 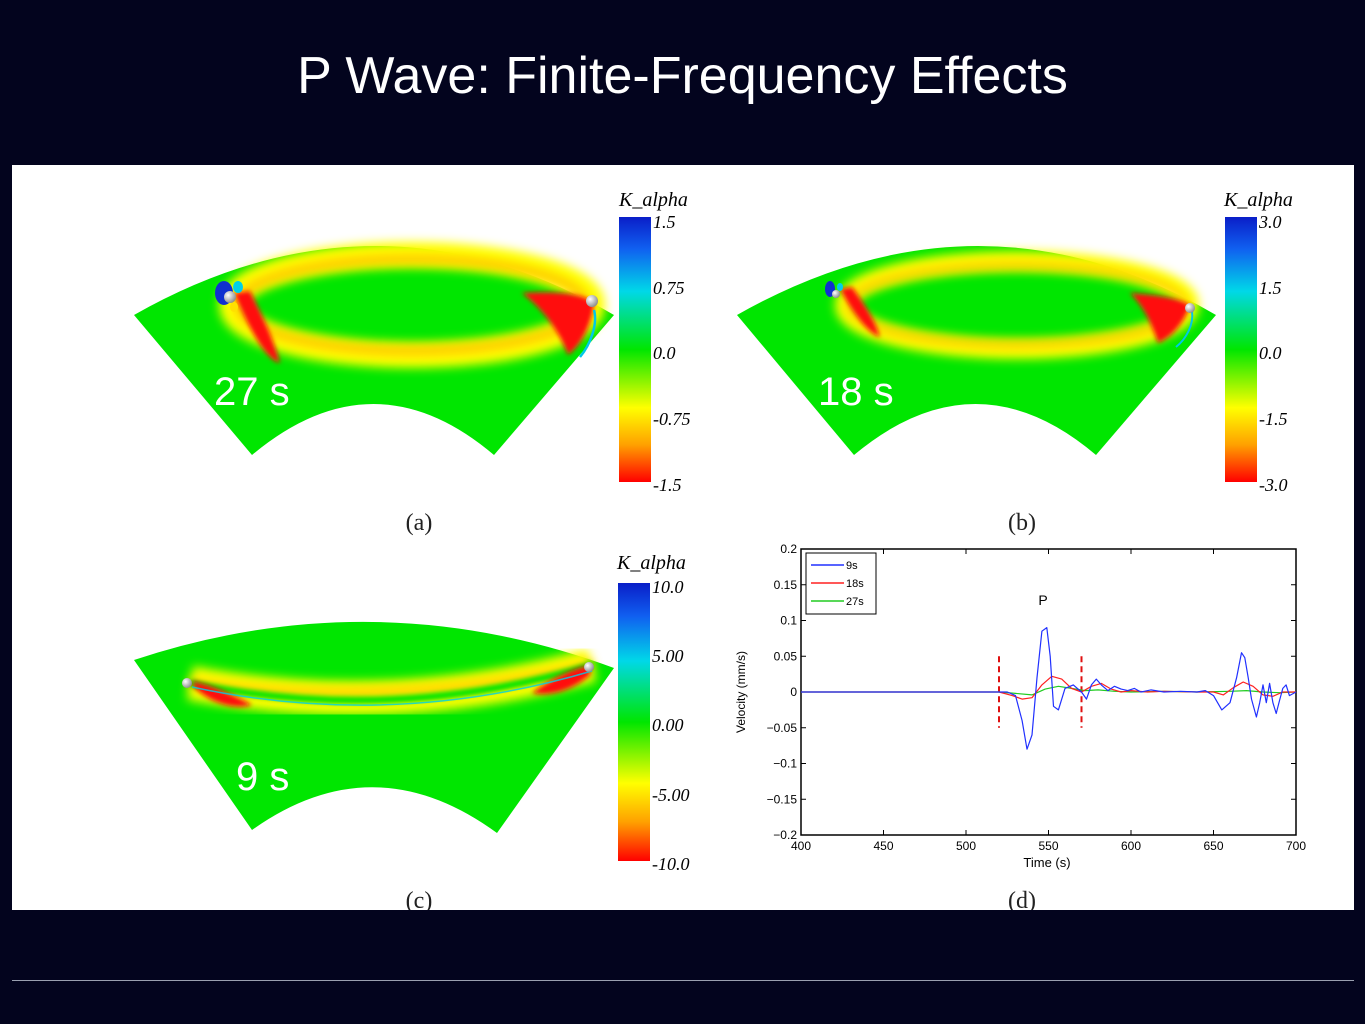 I want to click on y-tick-label: 0.05, so click(x=786, y=656).